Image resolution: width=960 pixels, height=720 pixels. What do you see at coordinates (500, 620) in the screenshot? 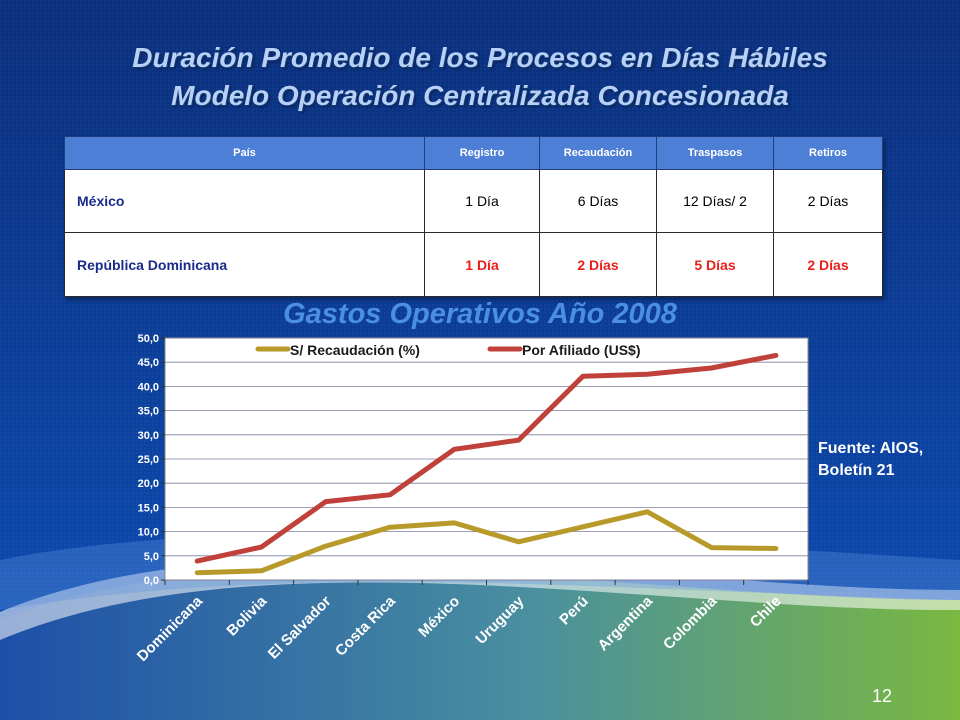
I see `x-tick-label: Uruguay` at bounding box center [500, 620].